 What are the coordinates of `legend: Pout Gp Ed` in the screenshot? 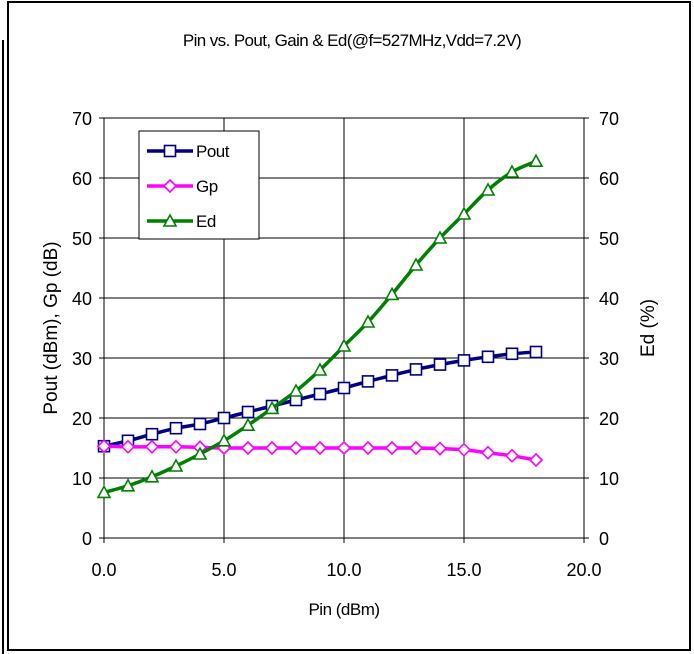 It's located at (199, 185).